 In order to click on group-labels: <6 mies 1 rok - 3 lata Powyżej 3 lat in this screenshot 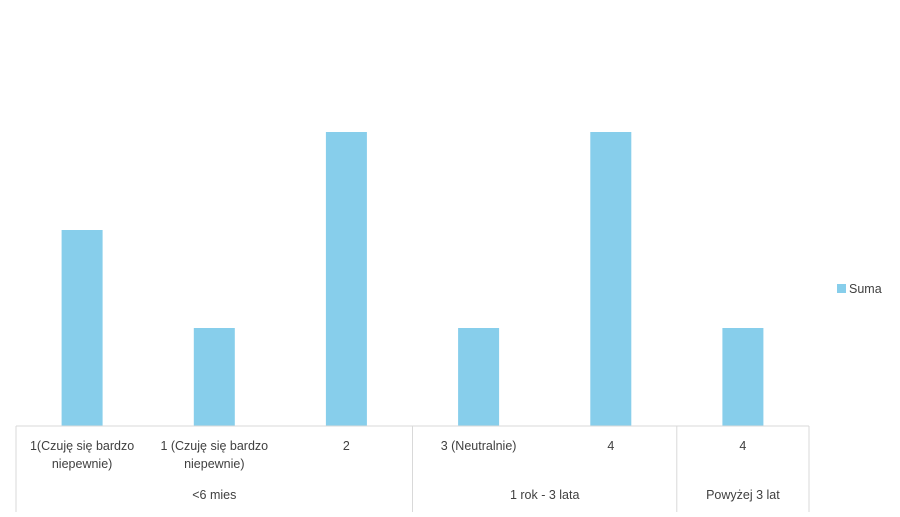, I will do `click(486, 495)`.